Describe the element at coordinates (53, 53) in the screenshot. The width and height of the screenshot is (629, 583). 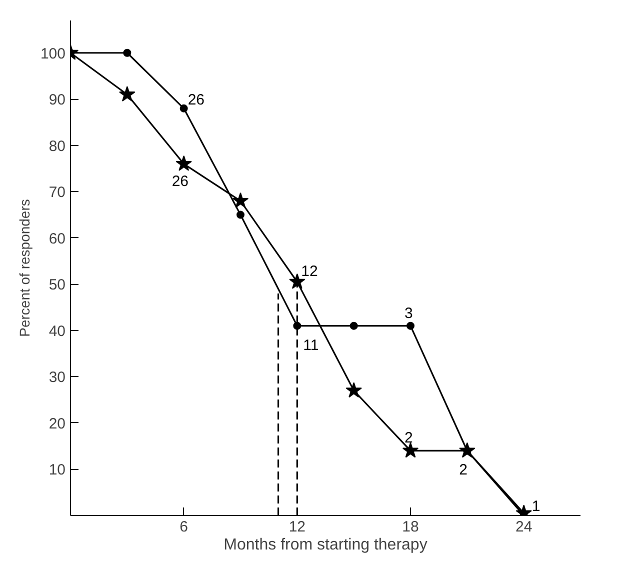
I see `y-tick-label: 100` at that location.